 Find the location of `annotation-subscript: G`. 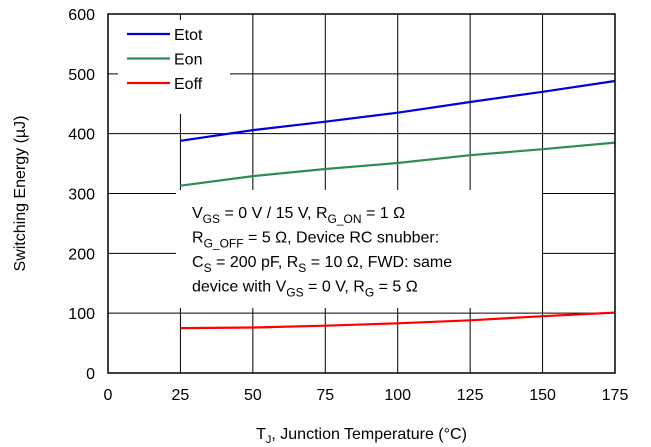

annotation-subscript: G is located at coordinates (369, 293).